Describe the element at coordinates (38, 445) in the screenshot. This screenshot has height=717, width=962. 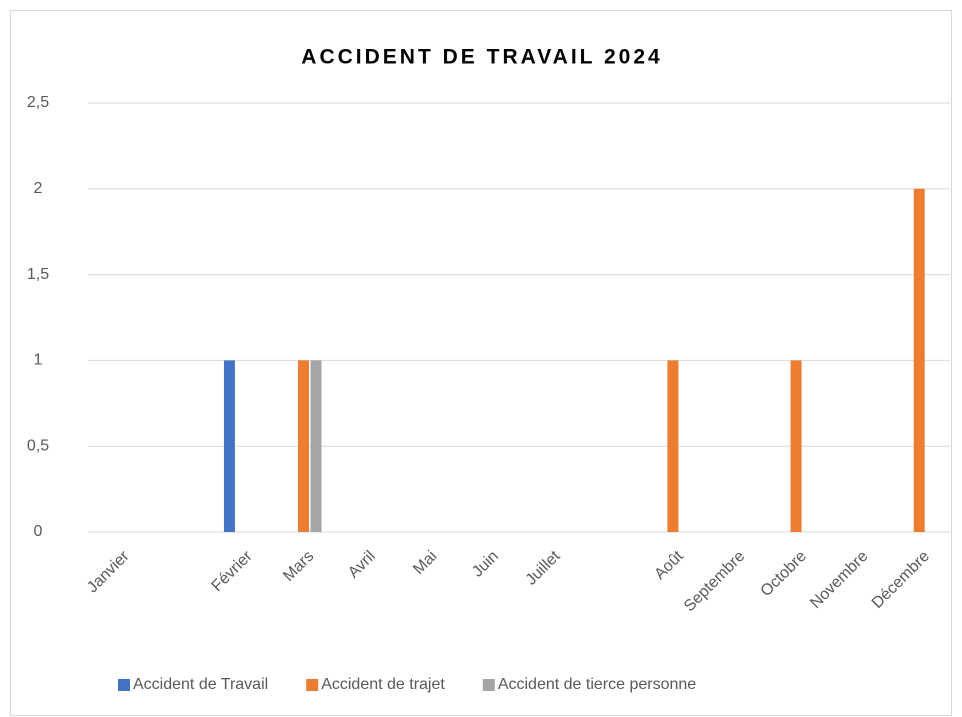
I see `y-tick-label: 0,5` at that location.